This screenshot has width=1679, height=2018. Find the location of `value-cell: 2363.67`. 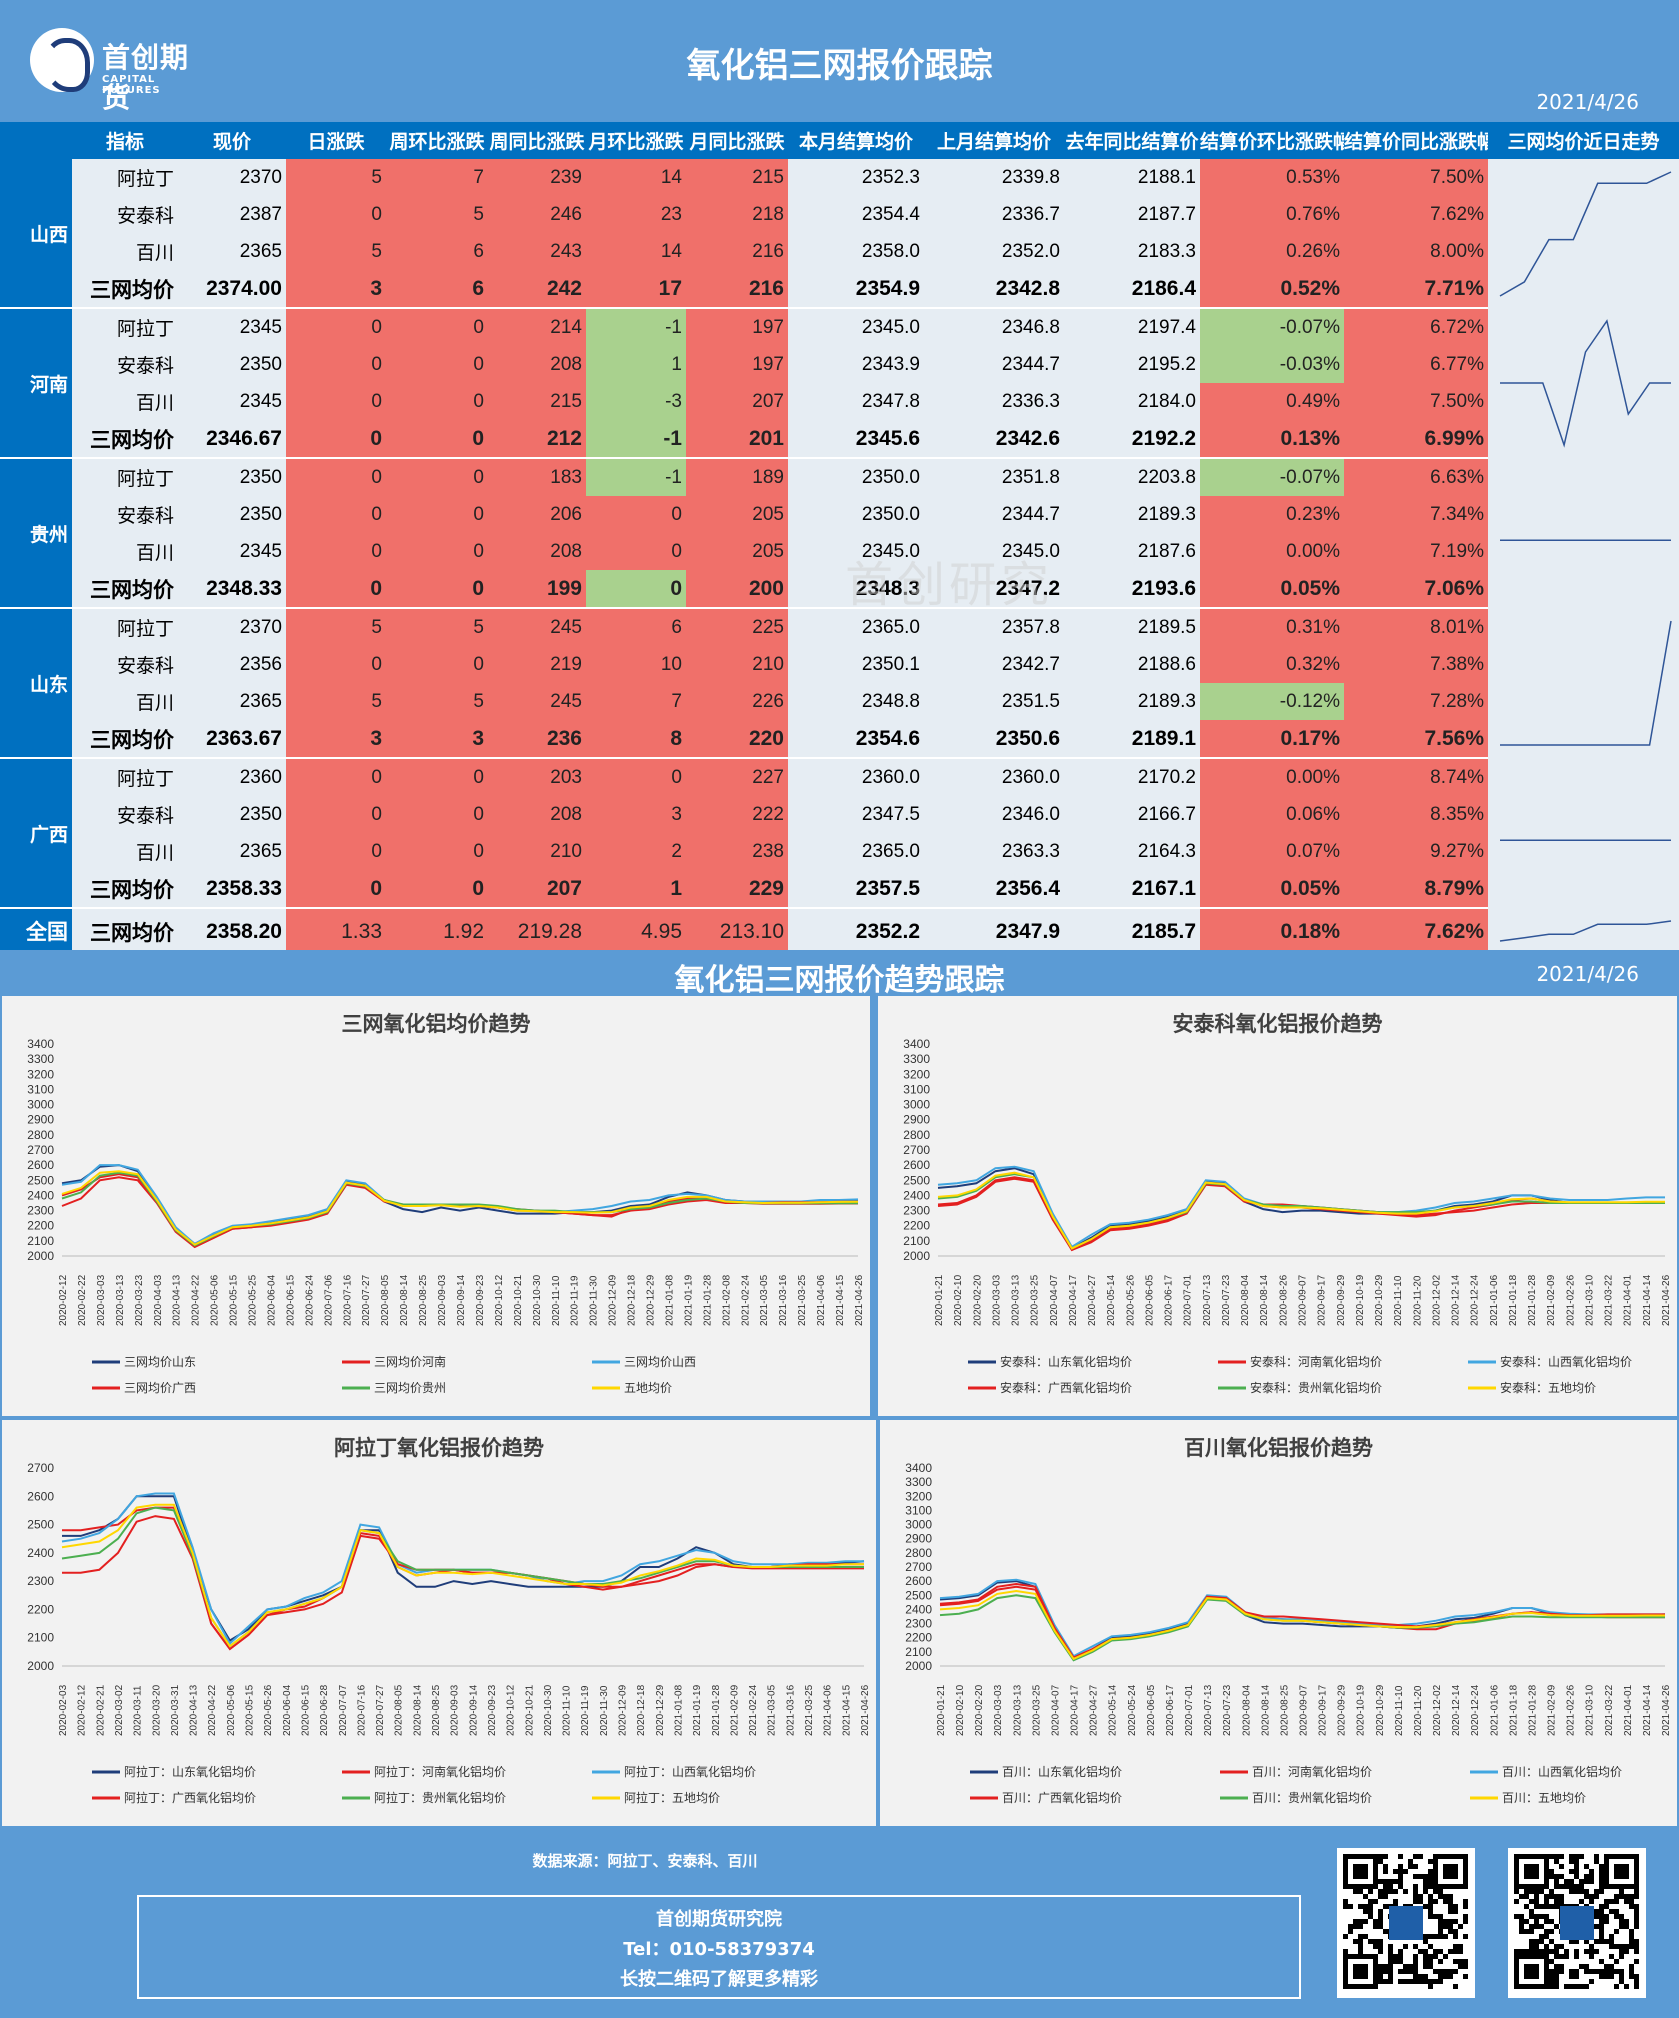

value-cell: 2363.67 is located at coordinates (232, 739).